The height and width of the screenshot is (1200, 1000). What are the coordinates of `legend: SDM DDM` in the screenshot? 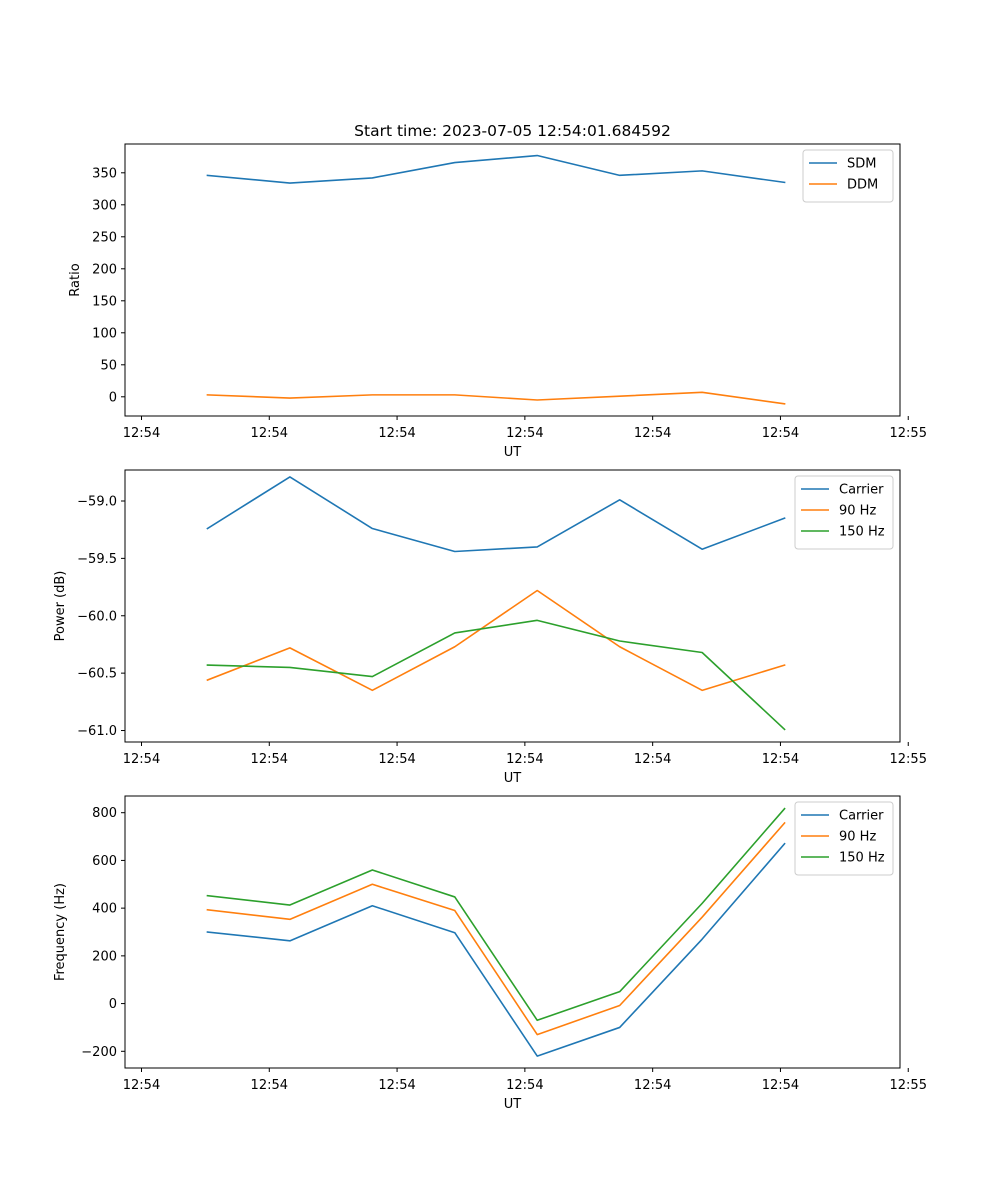 It's located at (848, 176).